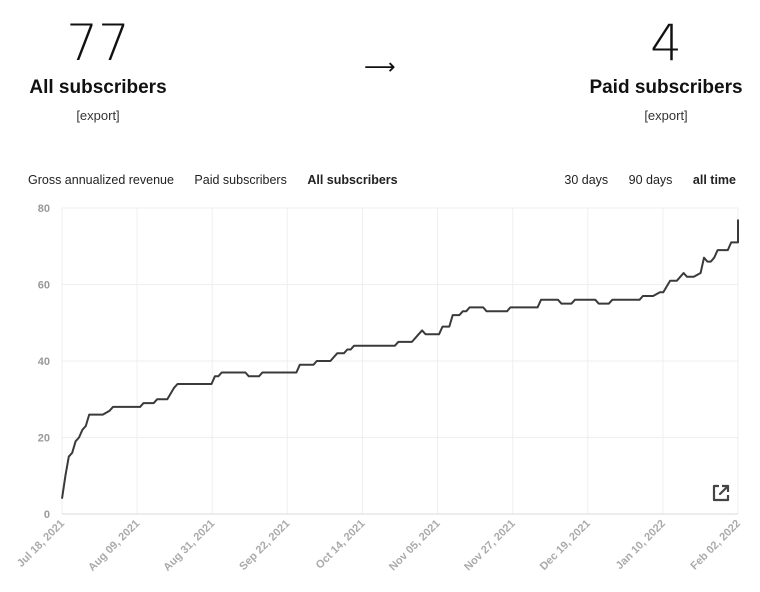  I want to click on tab-paid-subscribers: Paid subscribers, so click(240, 180).